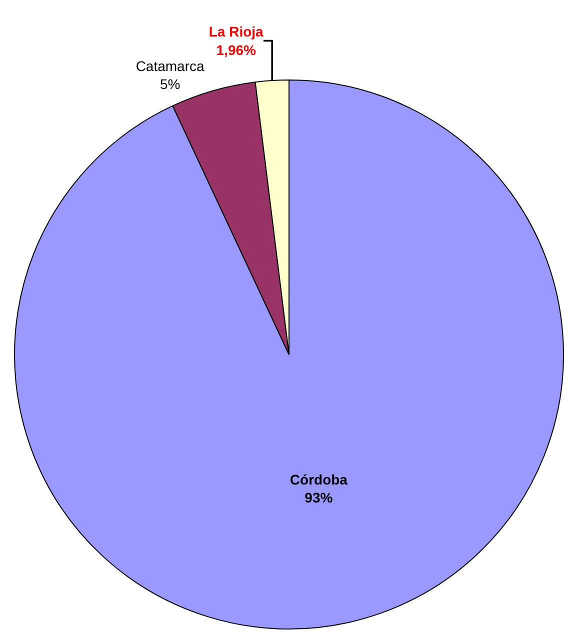  What do you see at coordinates (170, 84) in the screenshot?
I see `data-label: 5%` at bounding box center [170, 84].